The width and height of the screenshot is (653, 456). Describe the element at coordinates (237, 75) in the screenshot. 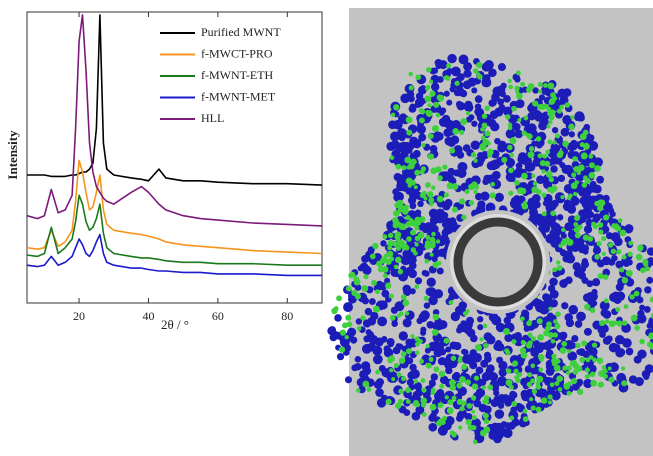

I see `legend-label: f-MWNT-ETH` at that location.